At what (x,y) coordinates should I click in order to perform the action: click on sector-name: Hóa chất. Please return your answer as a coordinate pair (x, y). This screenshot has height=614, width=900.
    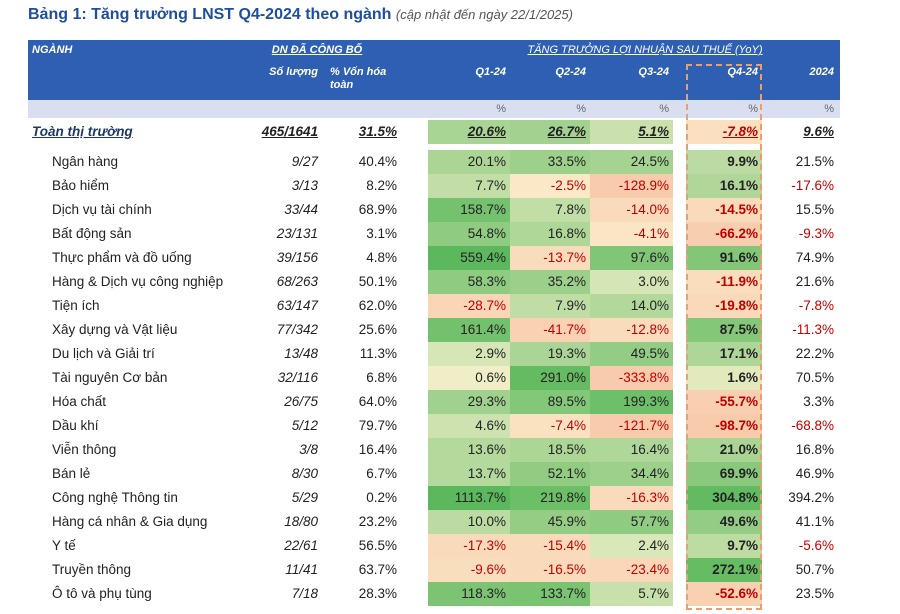
    Looking at the image, I should click on (79, 401).